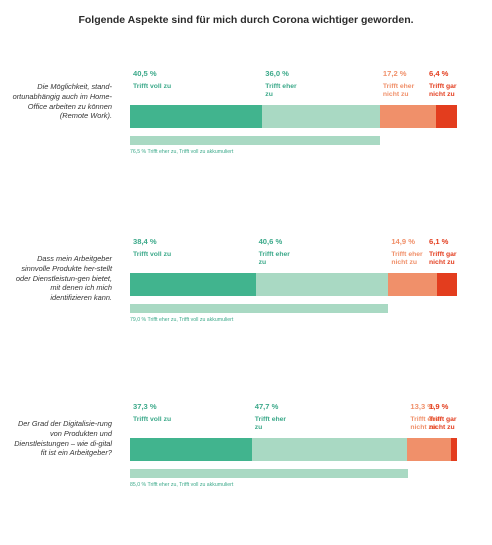 The image size is (492, 545). Describe the element at coordinates (145, 241) in the screenshot. I see `value-label: 38,4 %` at that location.